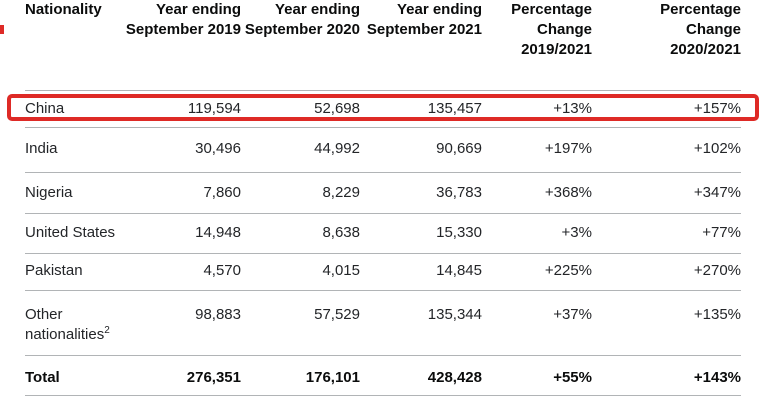  Describe the element at coordinates (421, 109) in the screenshot. I see `cell-2021: 135,457` at that location.